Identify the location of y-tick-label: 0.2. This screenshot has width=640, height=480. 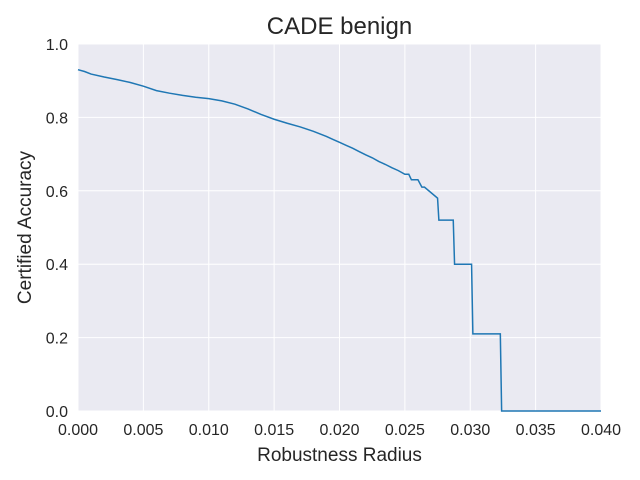
(57, 339).